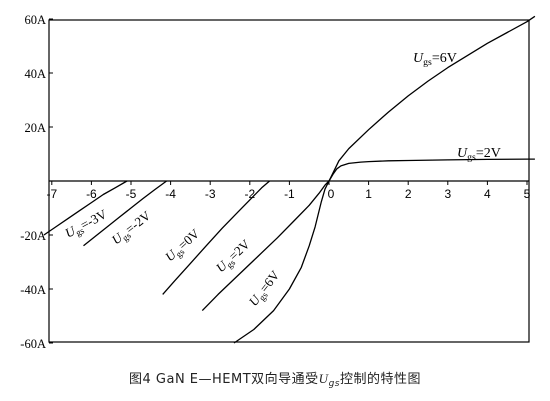  Describe the element at coordinates (51, 194) in the screenshot. I see `x-tick-label: -7` at that location.